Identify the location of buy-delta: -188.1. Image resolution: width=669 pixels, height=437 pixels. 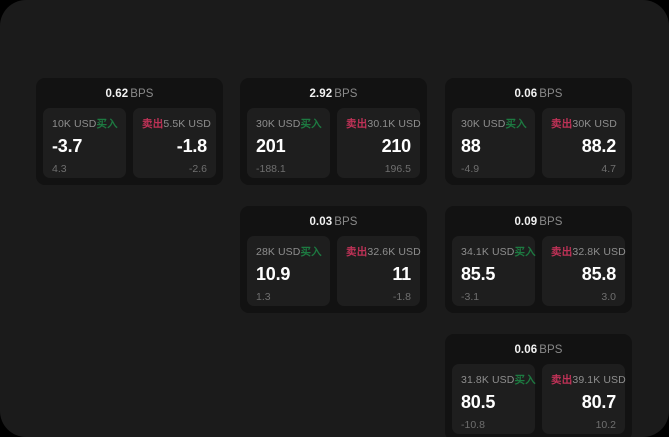
(271, 169).